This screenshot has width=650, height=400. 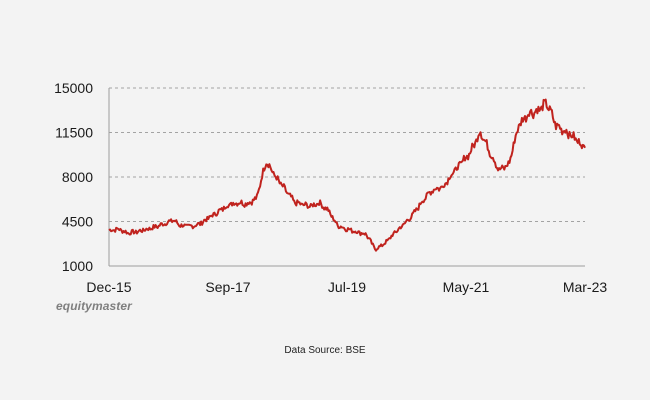 What do you see at coordinates (325, 350) in the screenshot?
I see `data-source-caption: Data Source: BSE` at bounding box center [325, 350].